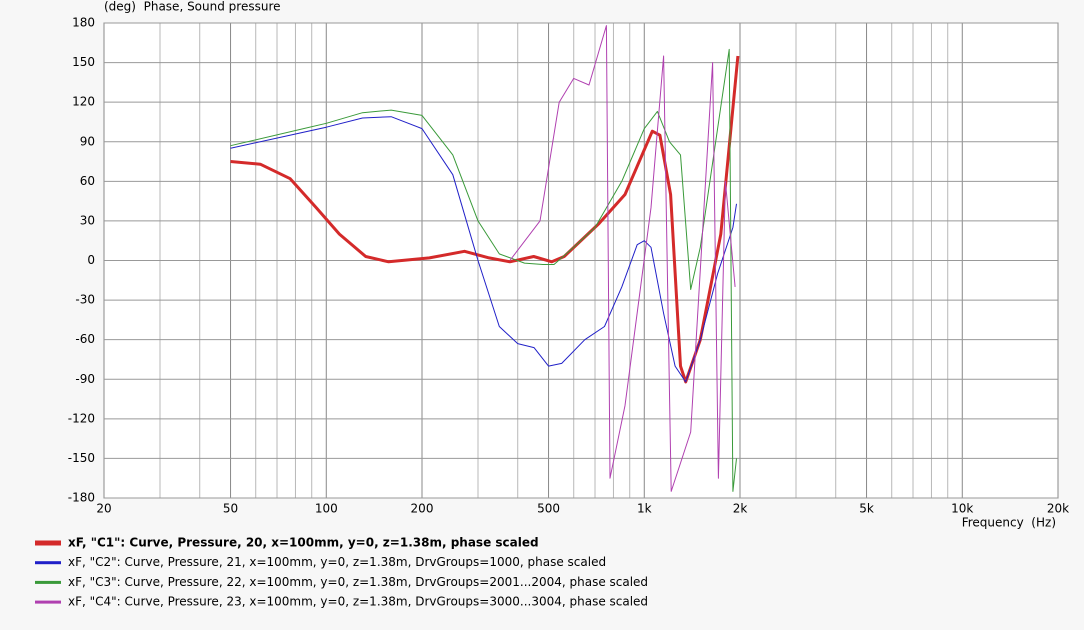  I want to click on y-tick-label: -30, so click(85, 300).